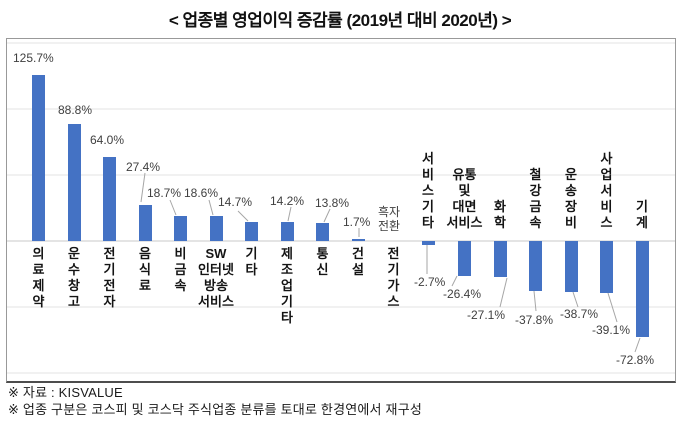 The width and height of the screenshot is (680, 424). What do you see at coordinates (143, 167) in the screenshot?
I see `value-label: 27.4%` at bounding box center [143, 167].